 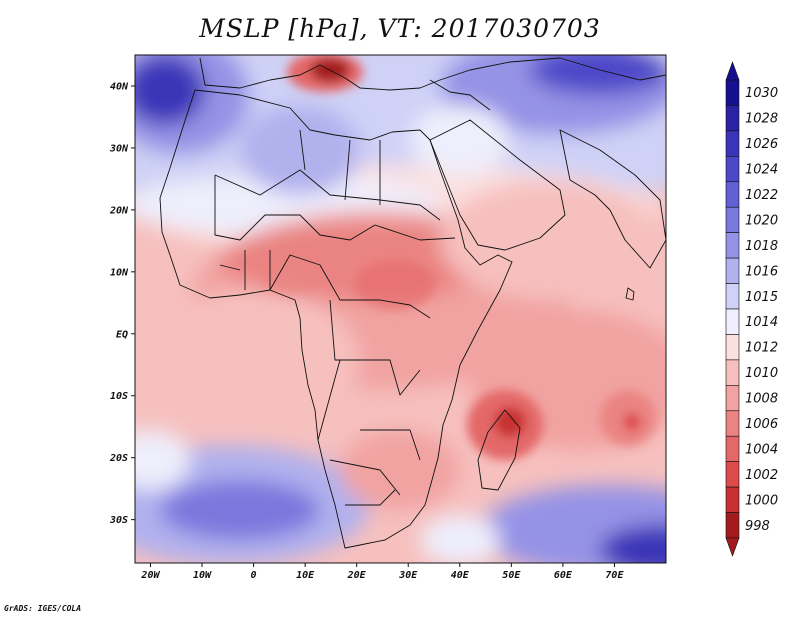 I want to click on y-tick-label: 20S, so click(x=118, y=458).